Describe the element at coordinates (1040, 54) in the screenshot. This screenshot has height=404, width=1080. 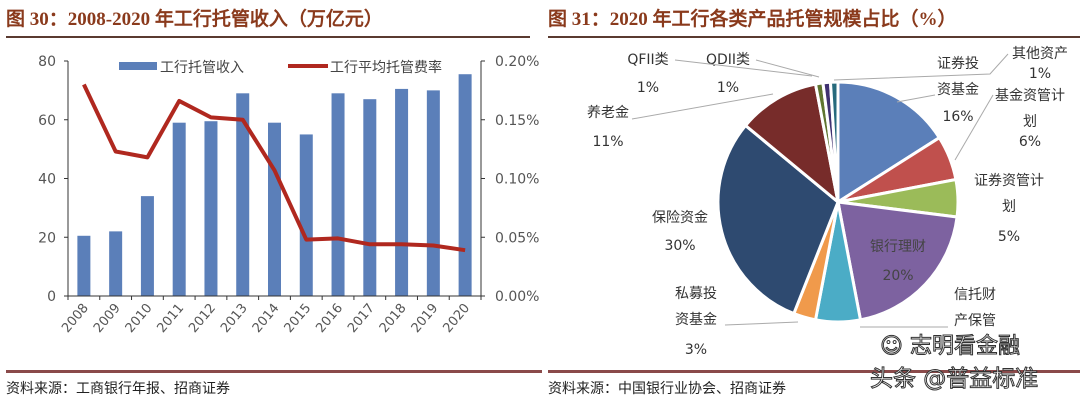
I see `pie-label-10: 其他资产` at that location.